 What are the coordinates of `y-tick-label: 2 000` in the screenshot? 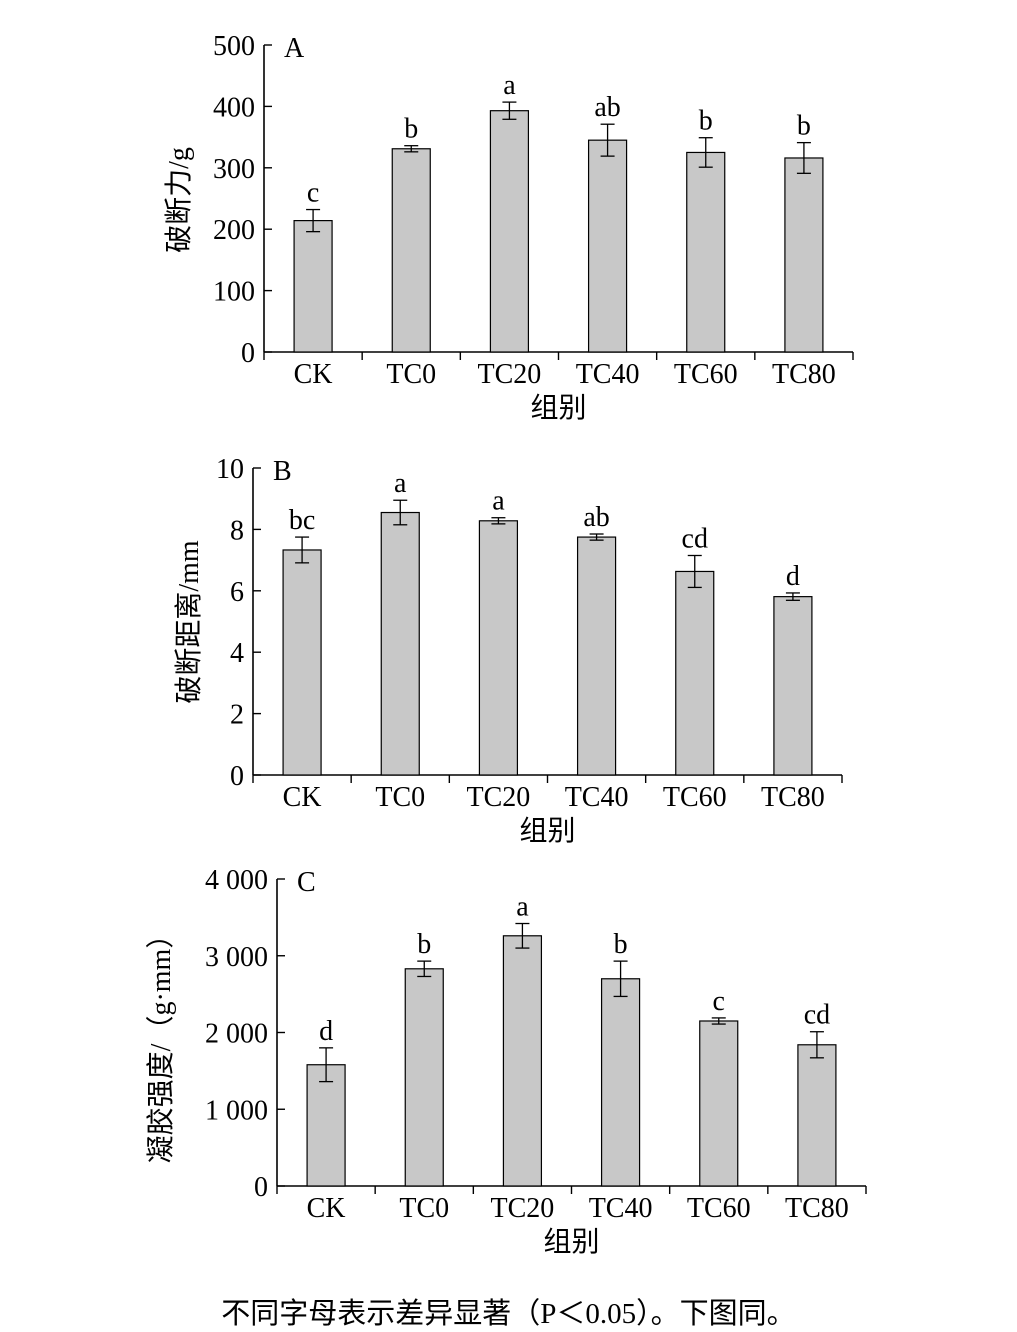 It's located at (236, 1034).